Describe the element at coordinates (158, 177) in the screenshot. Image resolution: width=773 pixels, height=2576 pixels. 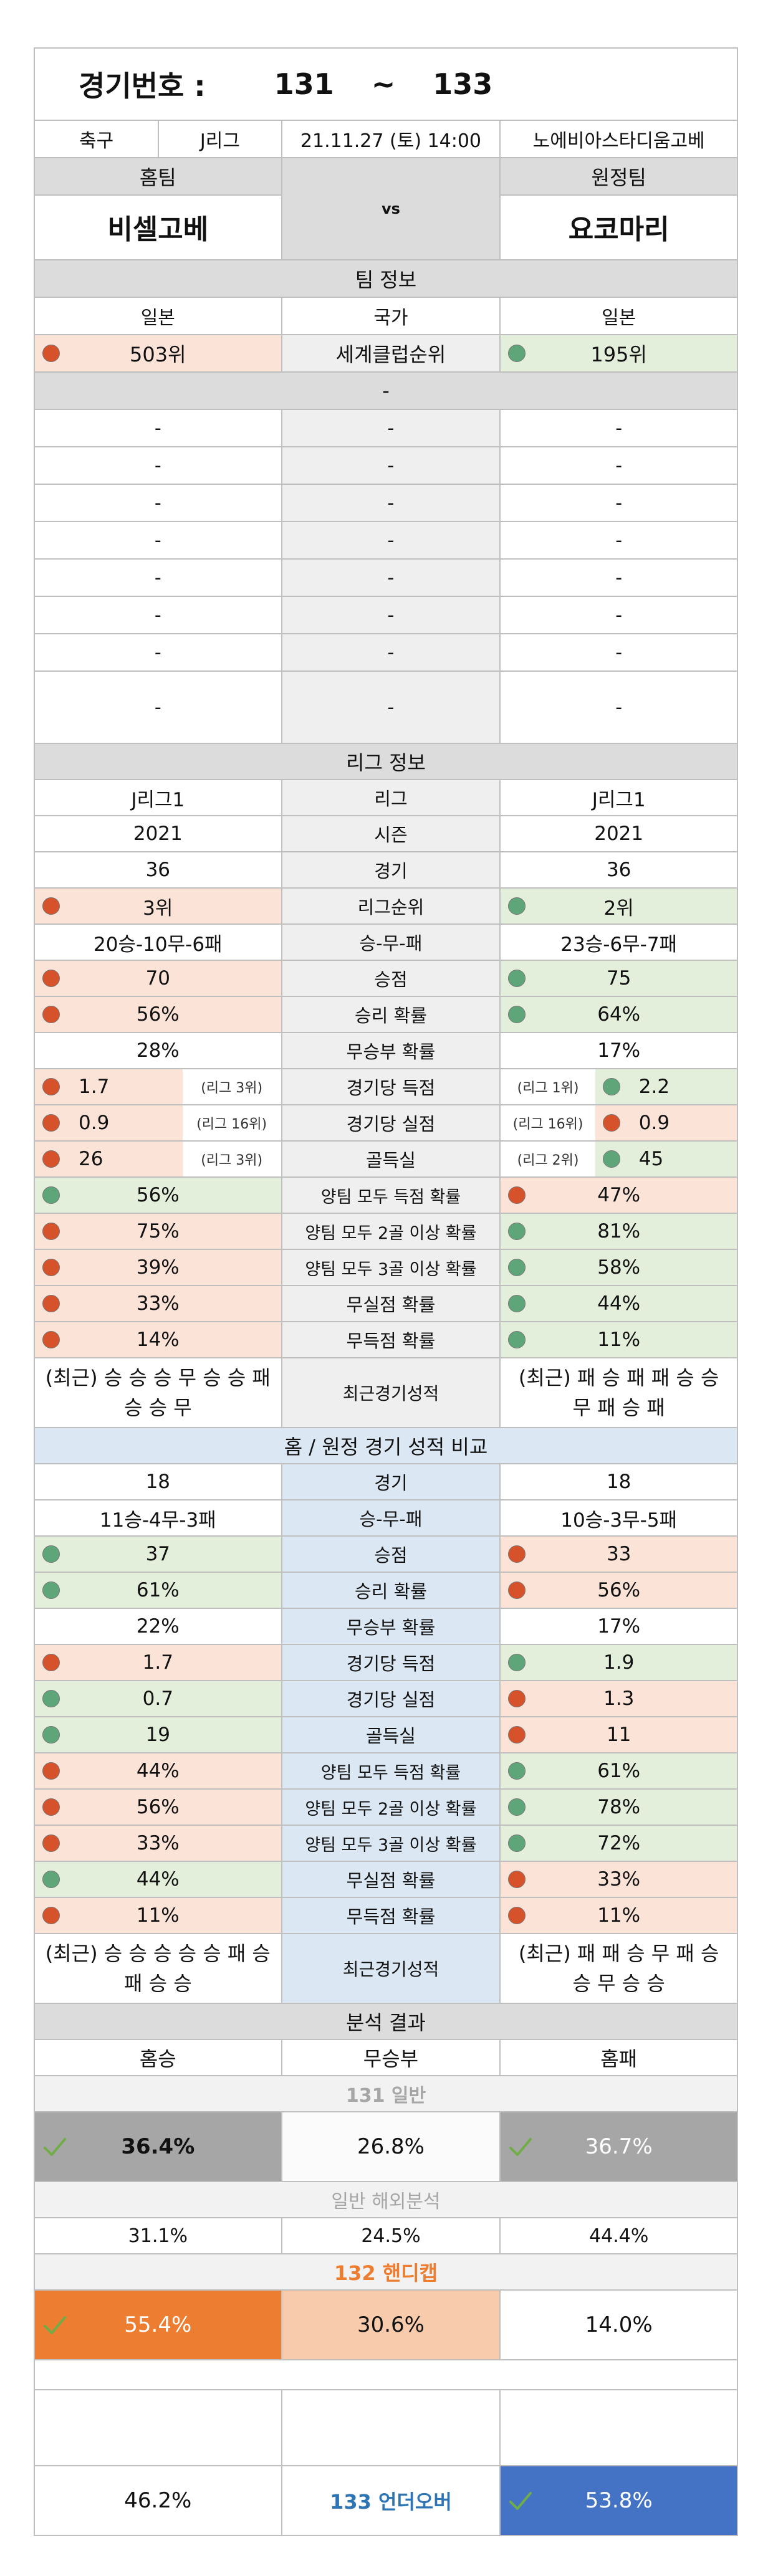
I see `home-team-label: 홈팀` at that location.